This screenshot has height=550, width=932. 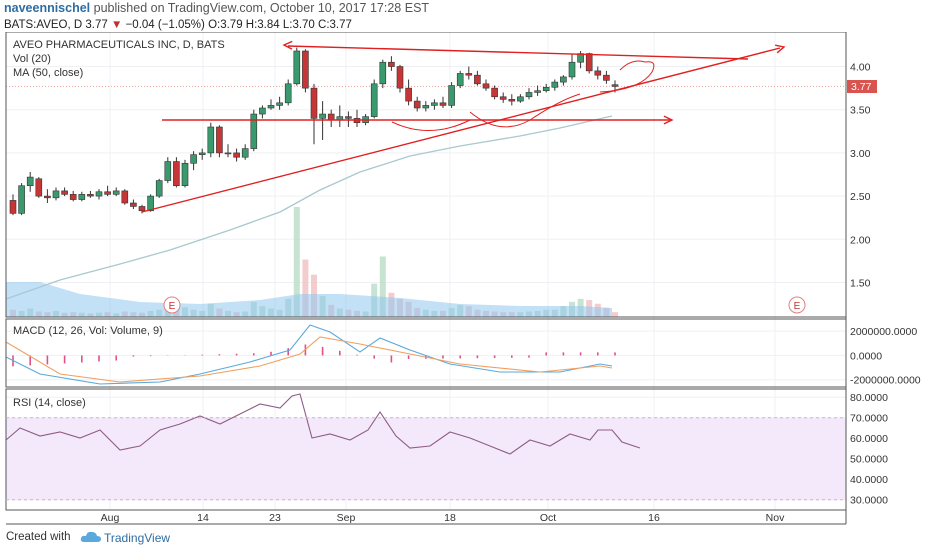 What do you see at coordinates (866, 356) in the screenshot?
I see `macd-tick-label: 0.0000` at bounding box center [866, 356].